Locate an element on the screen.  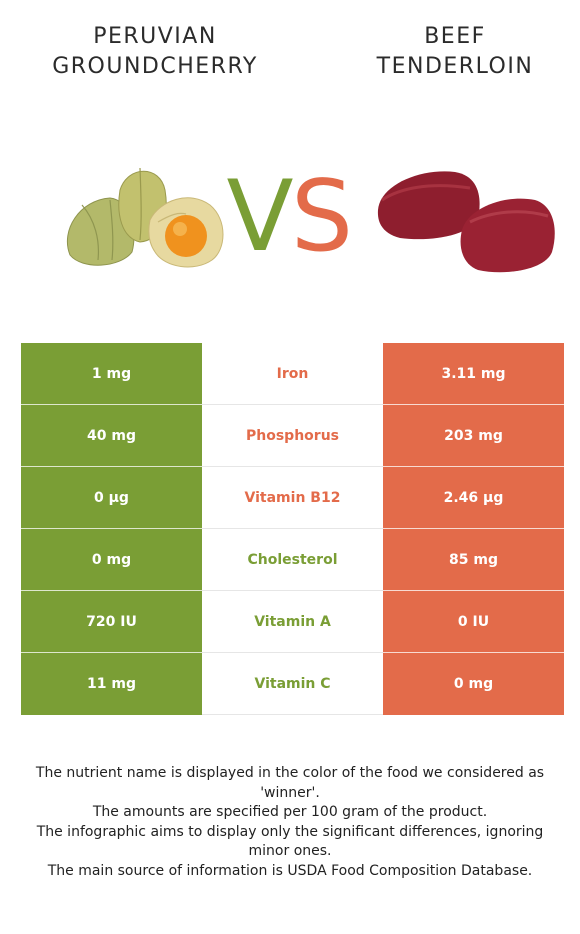
nutrient-name: Iron is located at coordinates (292, 374).